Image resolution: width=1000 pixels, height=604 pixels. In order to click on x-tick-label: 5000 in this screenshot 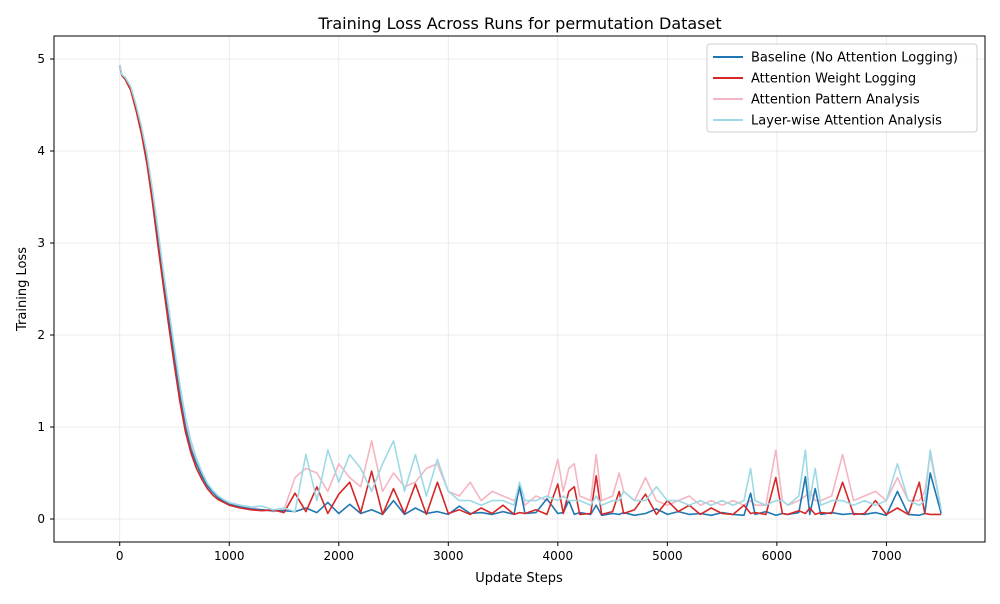, I will do `click(667, 556)`.